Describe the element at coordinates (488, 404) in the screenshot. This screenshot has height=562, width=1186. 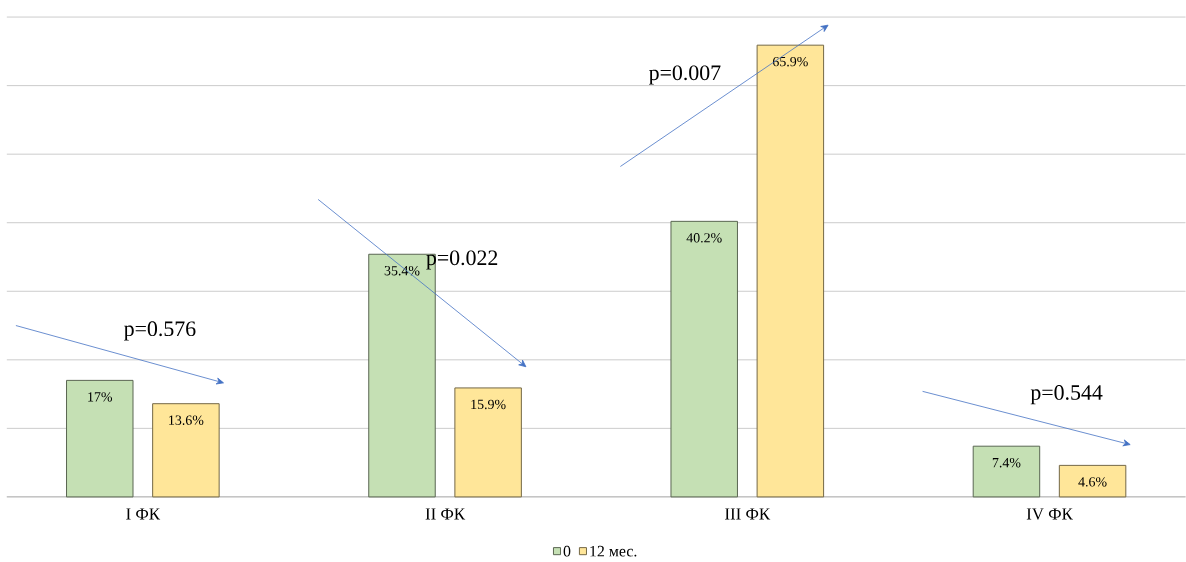
I see `data-label: 15.9%` at that location.